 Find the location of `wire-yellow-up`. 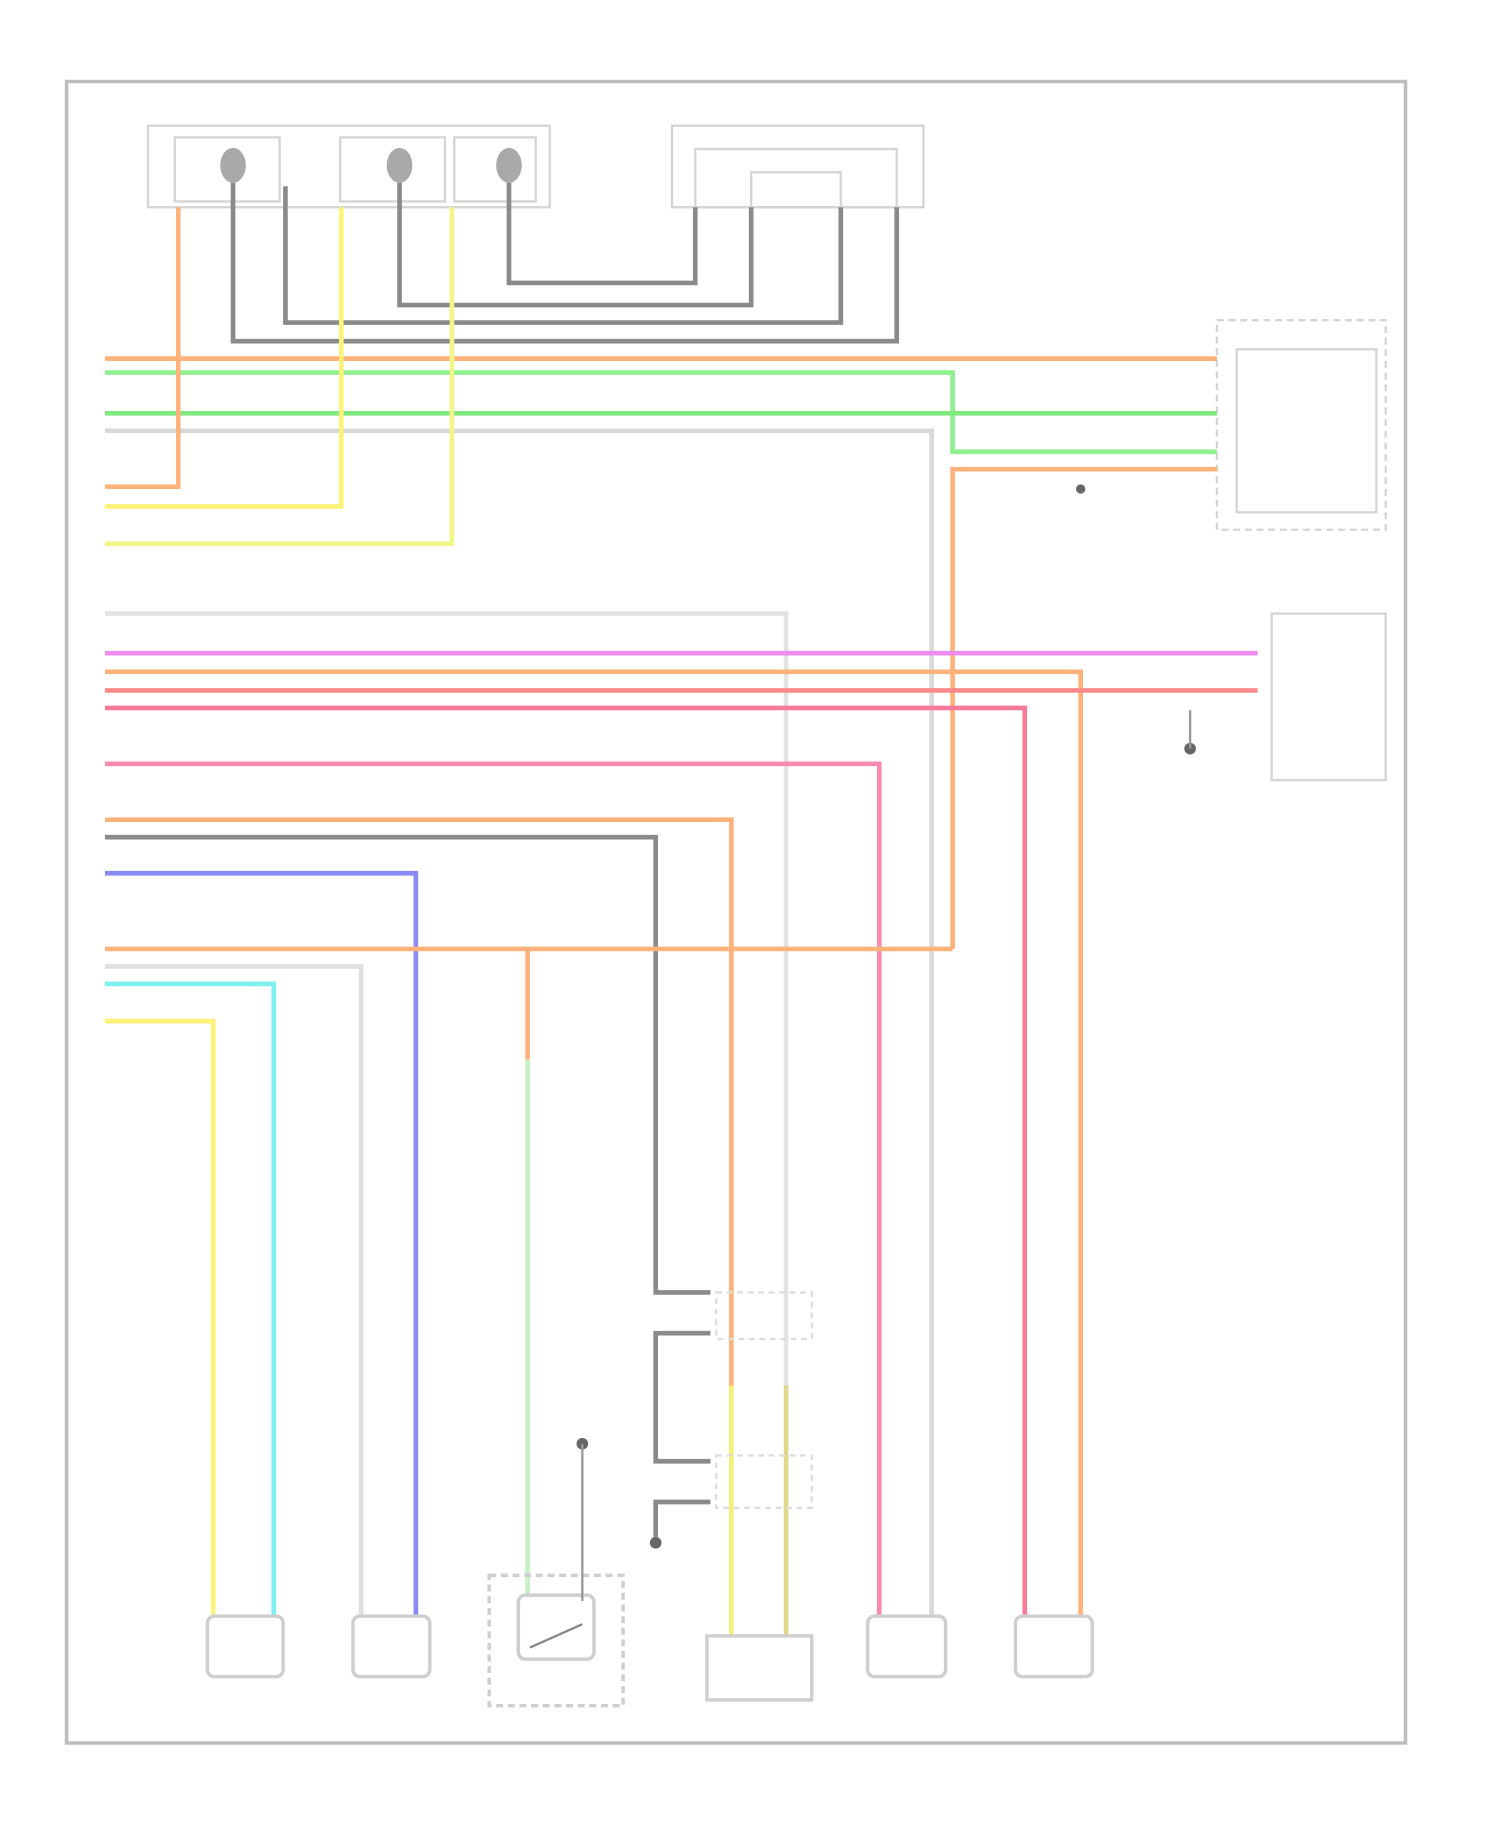

wire-yellow-up is located at coordinates (224, 358).